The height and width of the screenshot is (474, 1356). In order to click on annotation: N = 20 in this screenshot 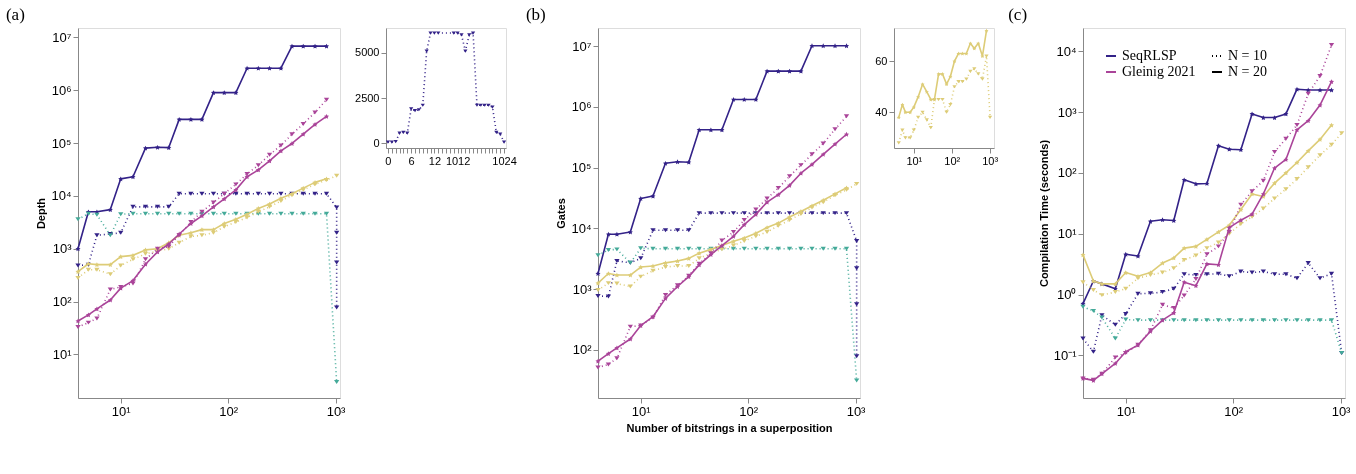, I will do `click(1248, 71)`.